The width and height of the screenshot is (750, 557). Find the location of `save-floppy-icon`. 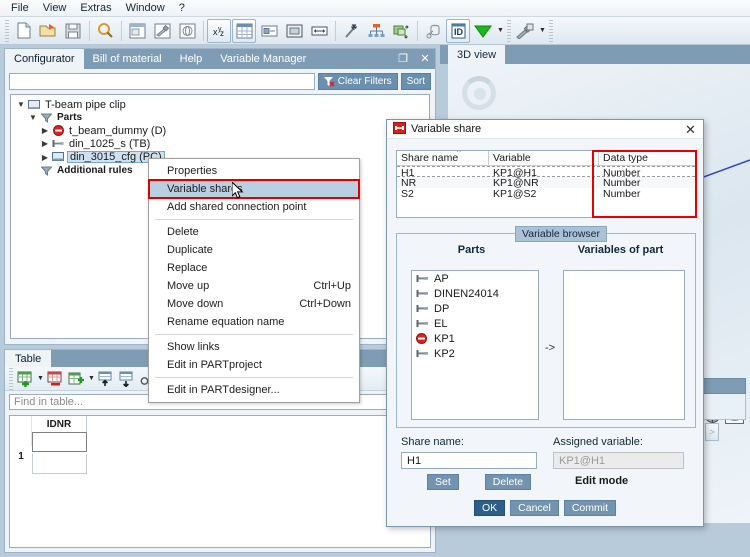

save-floppy-icon is located at coordinates (73, 31).